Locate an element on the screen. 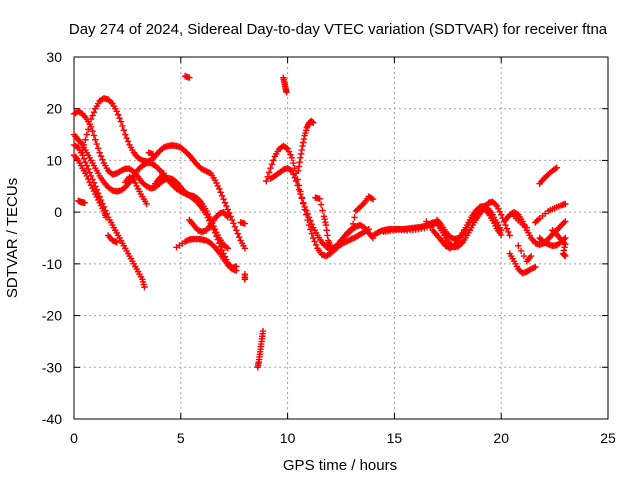 Image resolution: width=640 pixels, height=480 pixels. x-tick-label: 15 is located at coordinates (395, 438).